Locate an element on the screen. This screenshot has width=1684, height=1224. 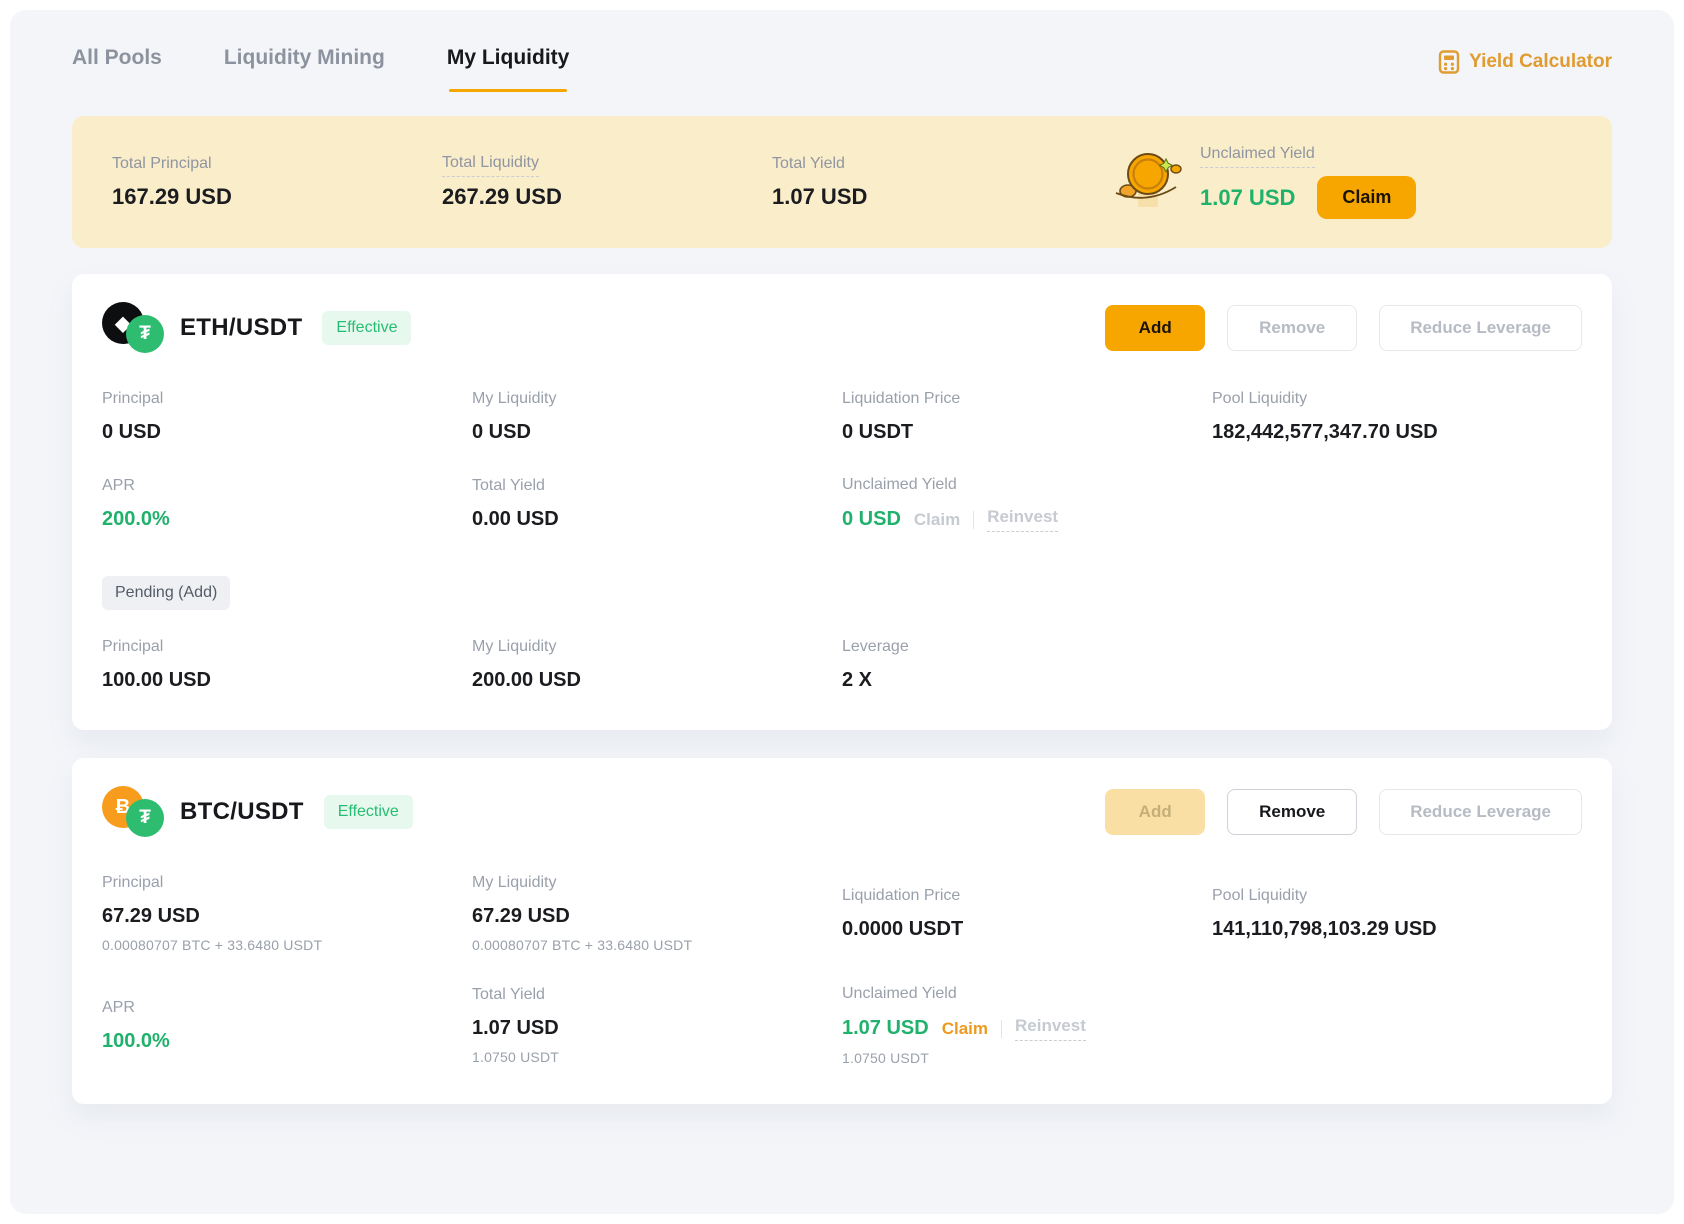
pending-principal-value: 100.00 USD is located at coordinates (156, 680).